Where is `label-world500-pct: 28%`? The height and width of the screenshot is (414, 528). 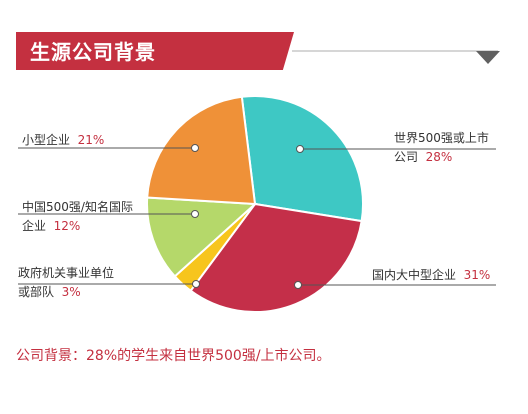
label-world500-pct: 28% is located at coordinates (439, 157).